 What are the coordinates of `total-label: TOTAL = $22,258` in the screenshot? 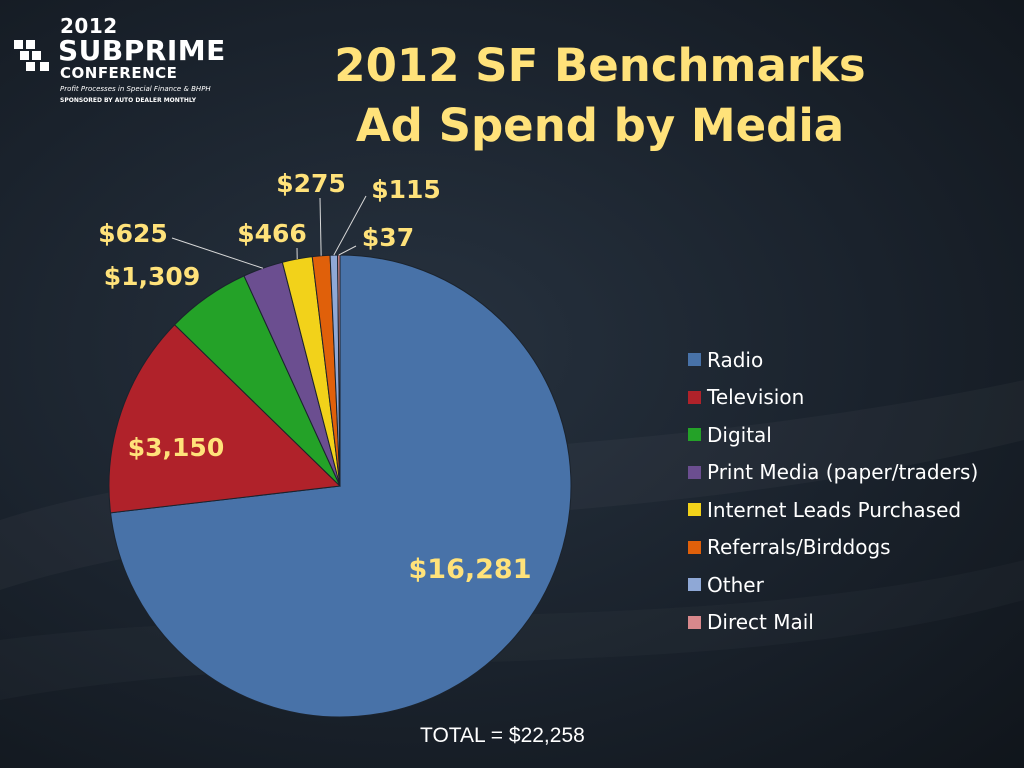 It's located at (502, 735).